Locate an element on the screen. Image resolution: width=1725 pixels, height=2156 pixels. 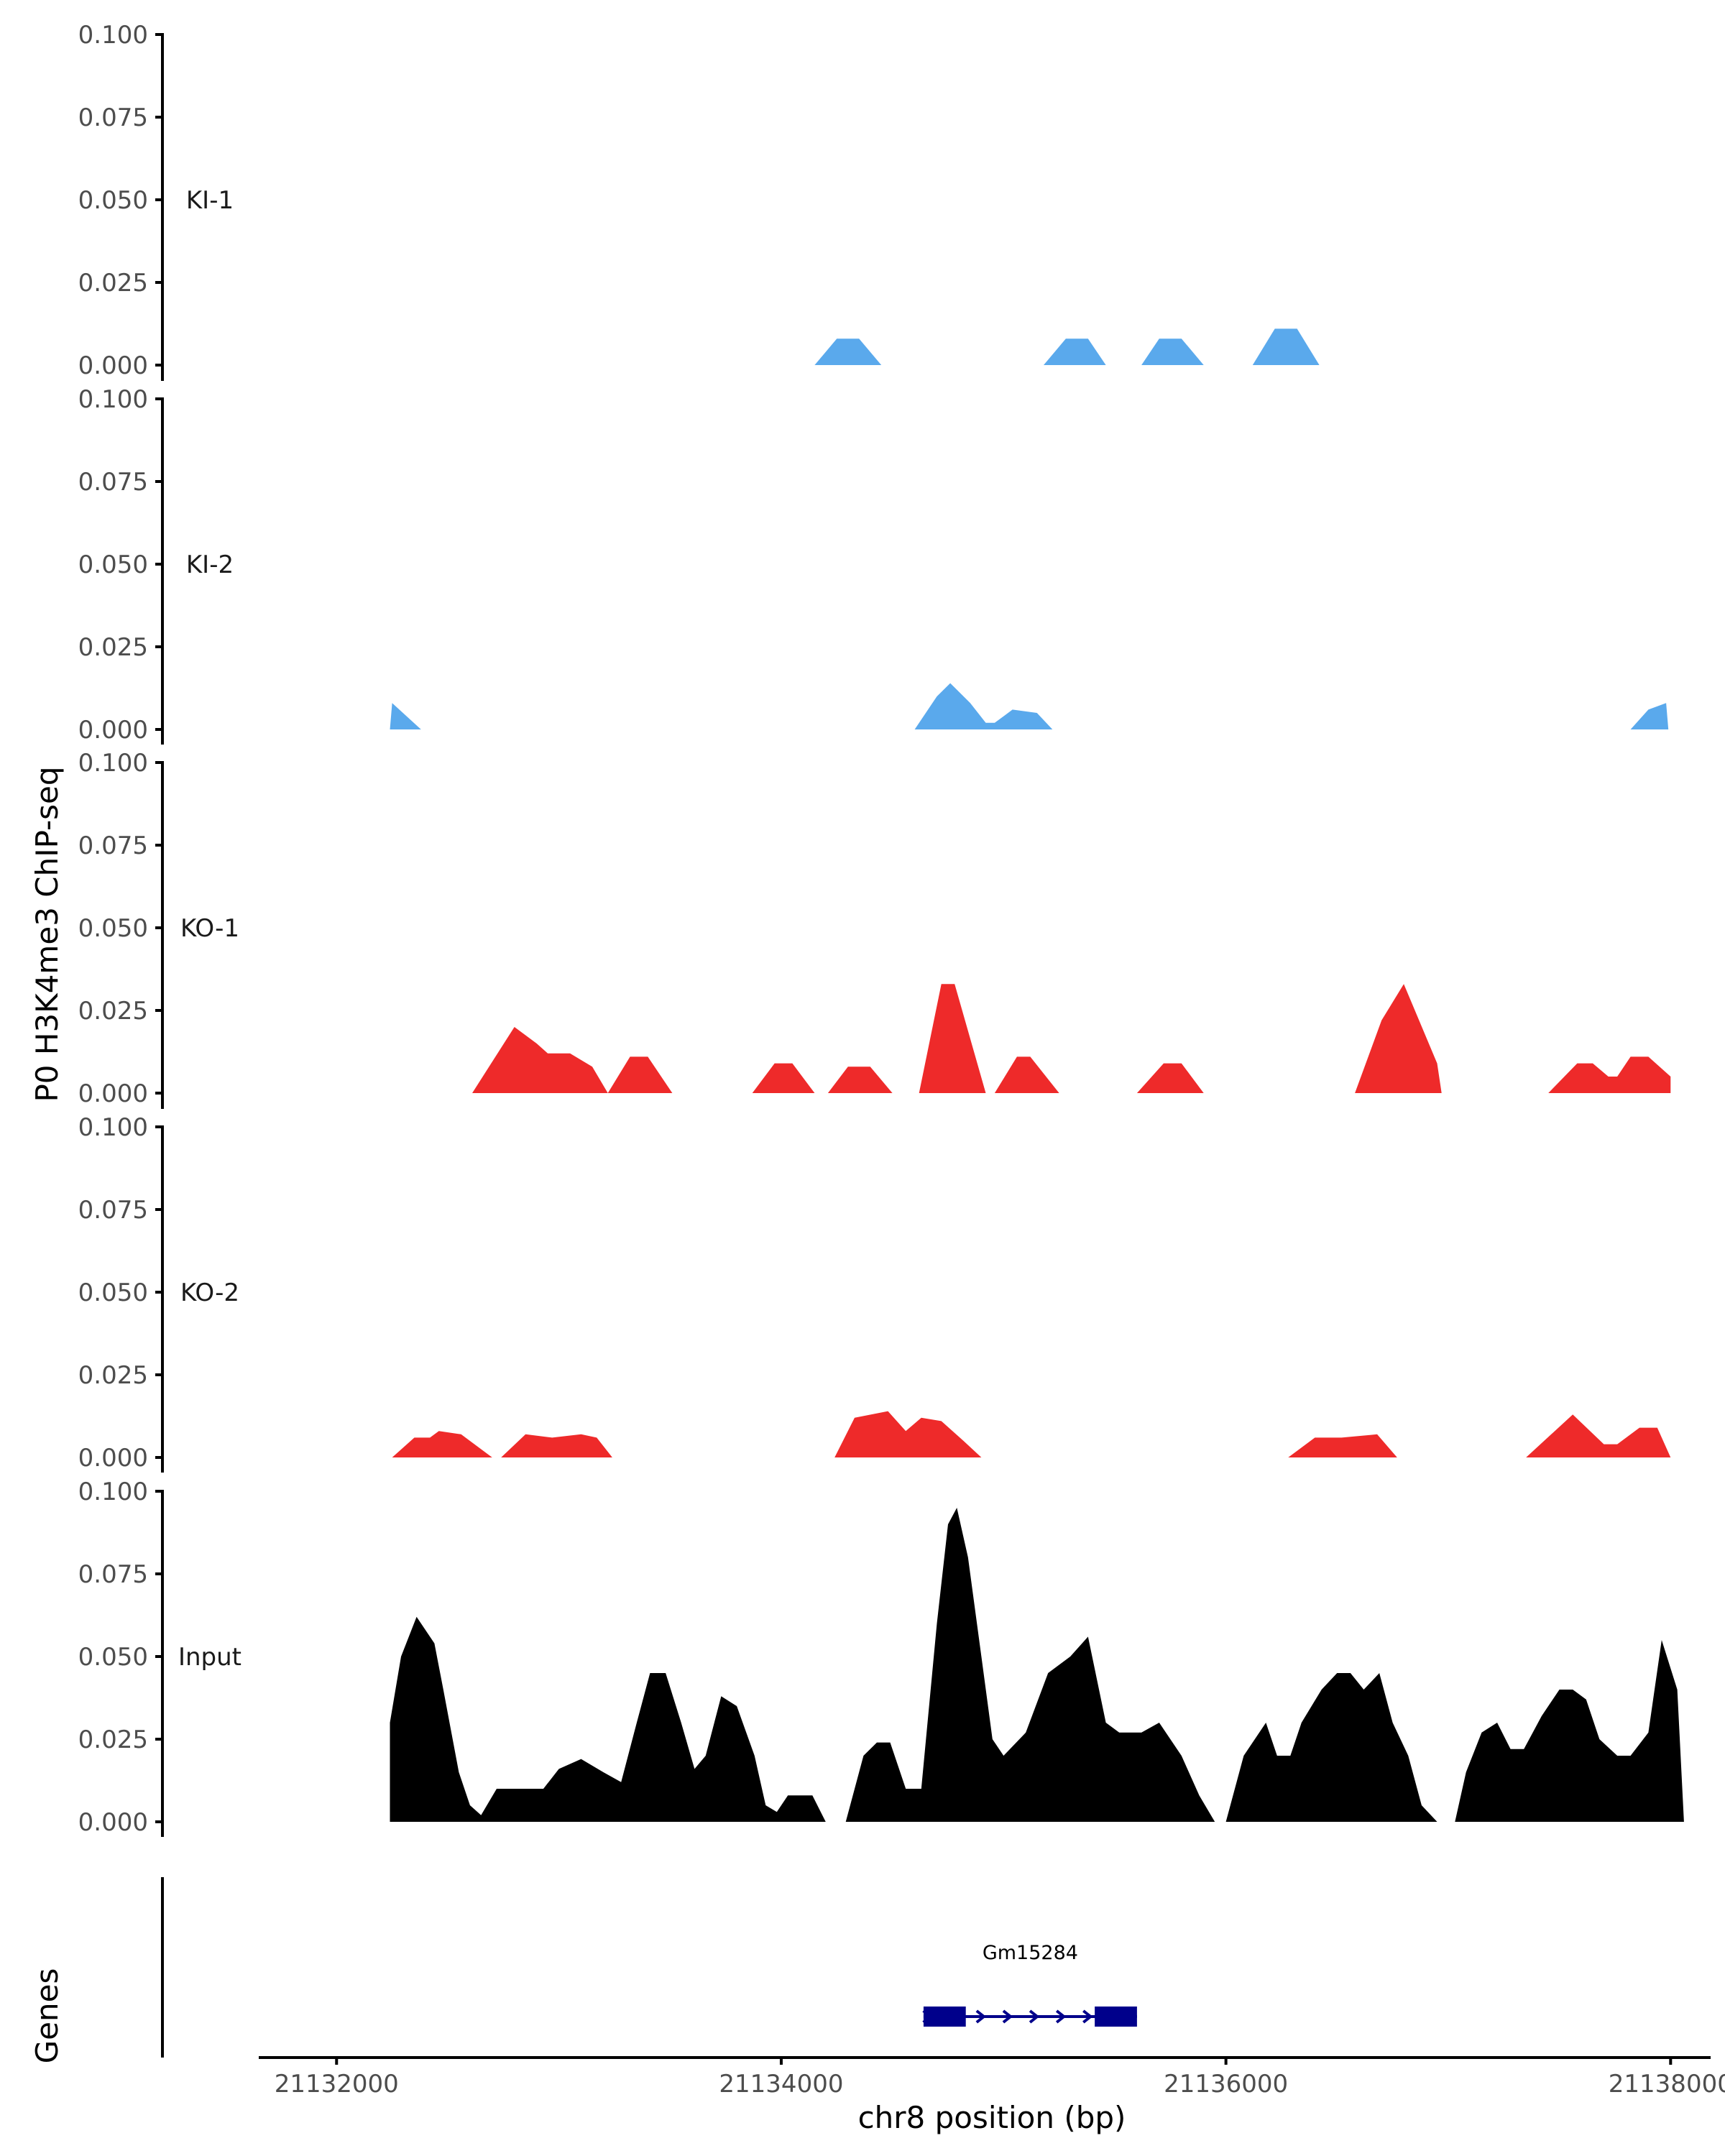
x-tick-label: 21134000 is located at coordinates (781, 2084).